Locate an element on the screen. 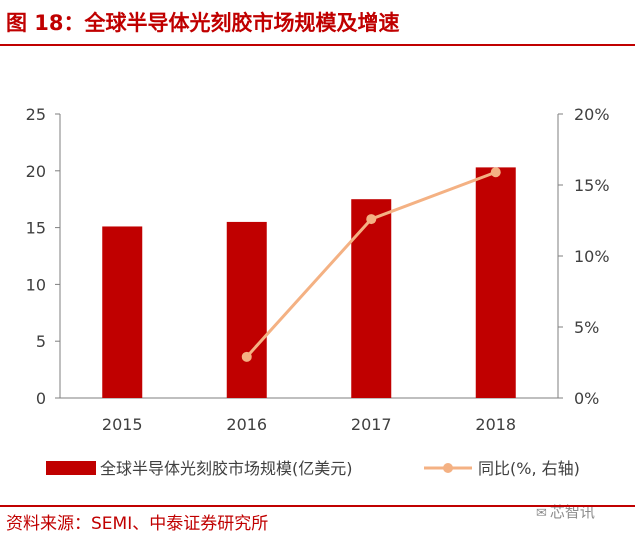  figure-title: 图 18：全球半导体光刻胶市场规模及增速 is located at coordinates (203, 23).